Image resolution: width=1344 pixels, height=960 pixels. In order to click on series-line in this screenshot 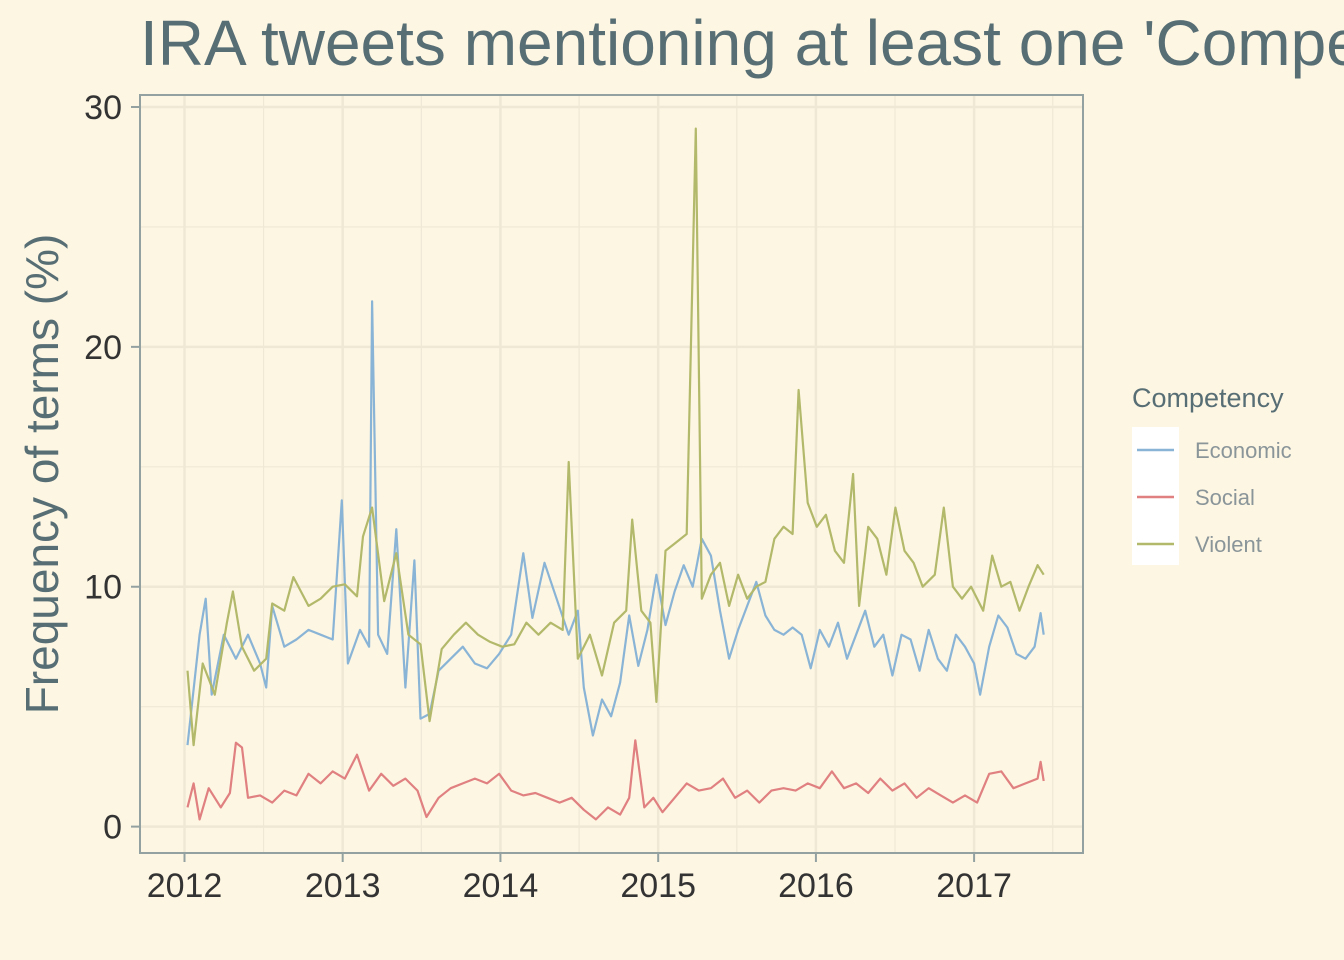, I will do `click(615, 780)`.